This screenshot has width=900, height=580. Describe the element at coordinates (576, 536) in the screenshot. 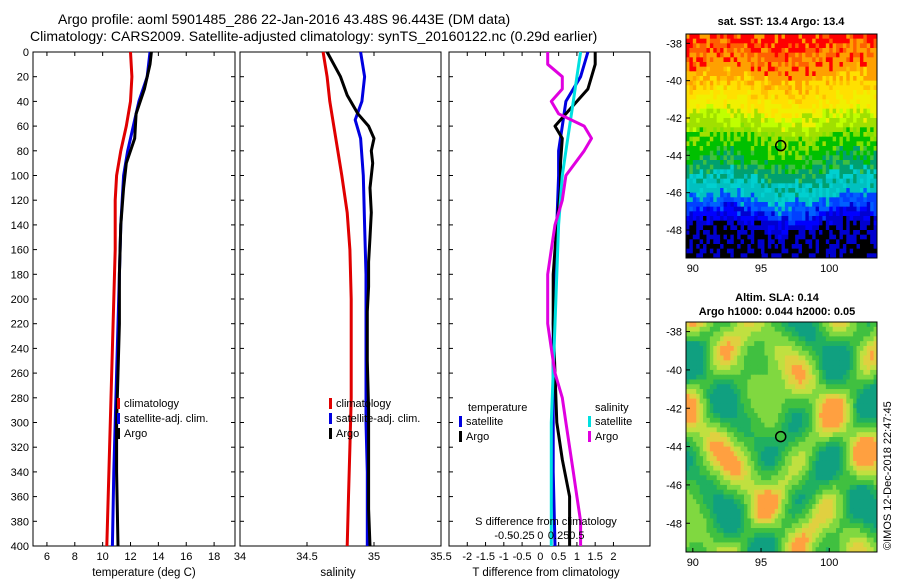

I see `difference-top-tick-label: 0.5` at that location.